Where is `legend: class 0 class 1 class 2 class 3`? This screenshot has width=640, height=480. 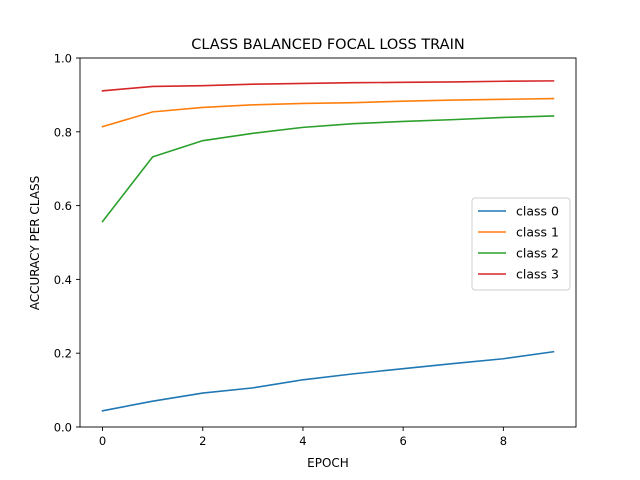 legend: class 0 class 1 class 2 class 3 is located at coordinates (521, 244).